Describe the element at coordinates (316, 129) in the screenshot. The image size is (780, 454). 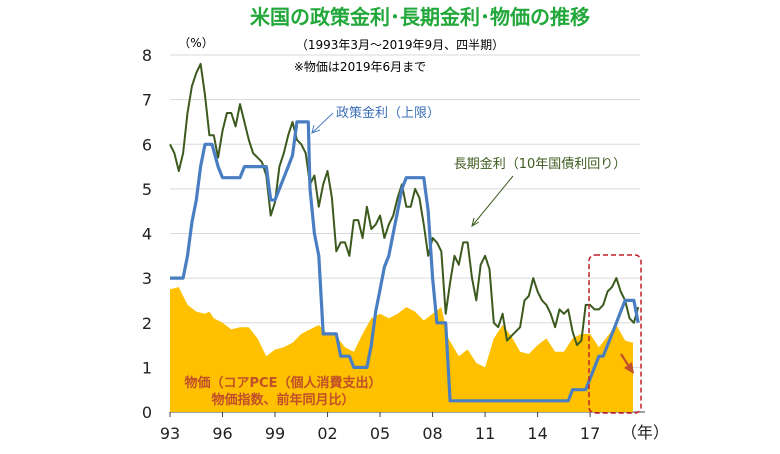
I see `policy-pointer-head` at that location.